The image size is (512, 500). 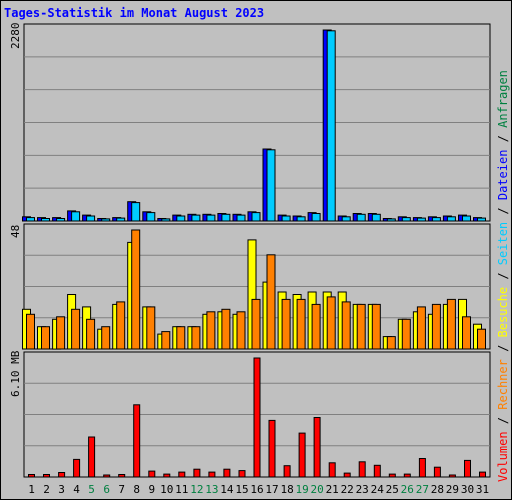 What do you see at coordinates (301, 489) in the screenshot?
I see `day-label-19: 19` at bounding box center [301, 489].